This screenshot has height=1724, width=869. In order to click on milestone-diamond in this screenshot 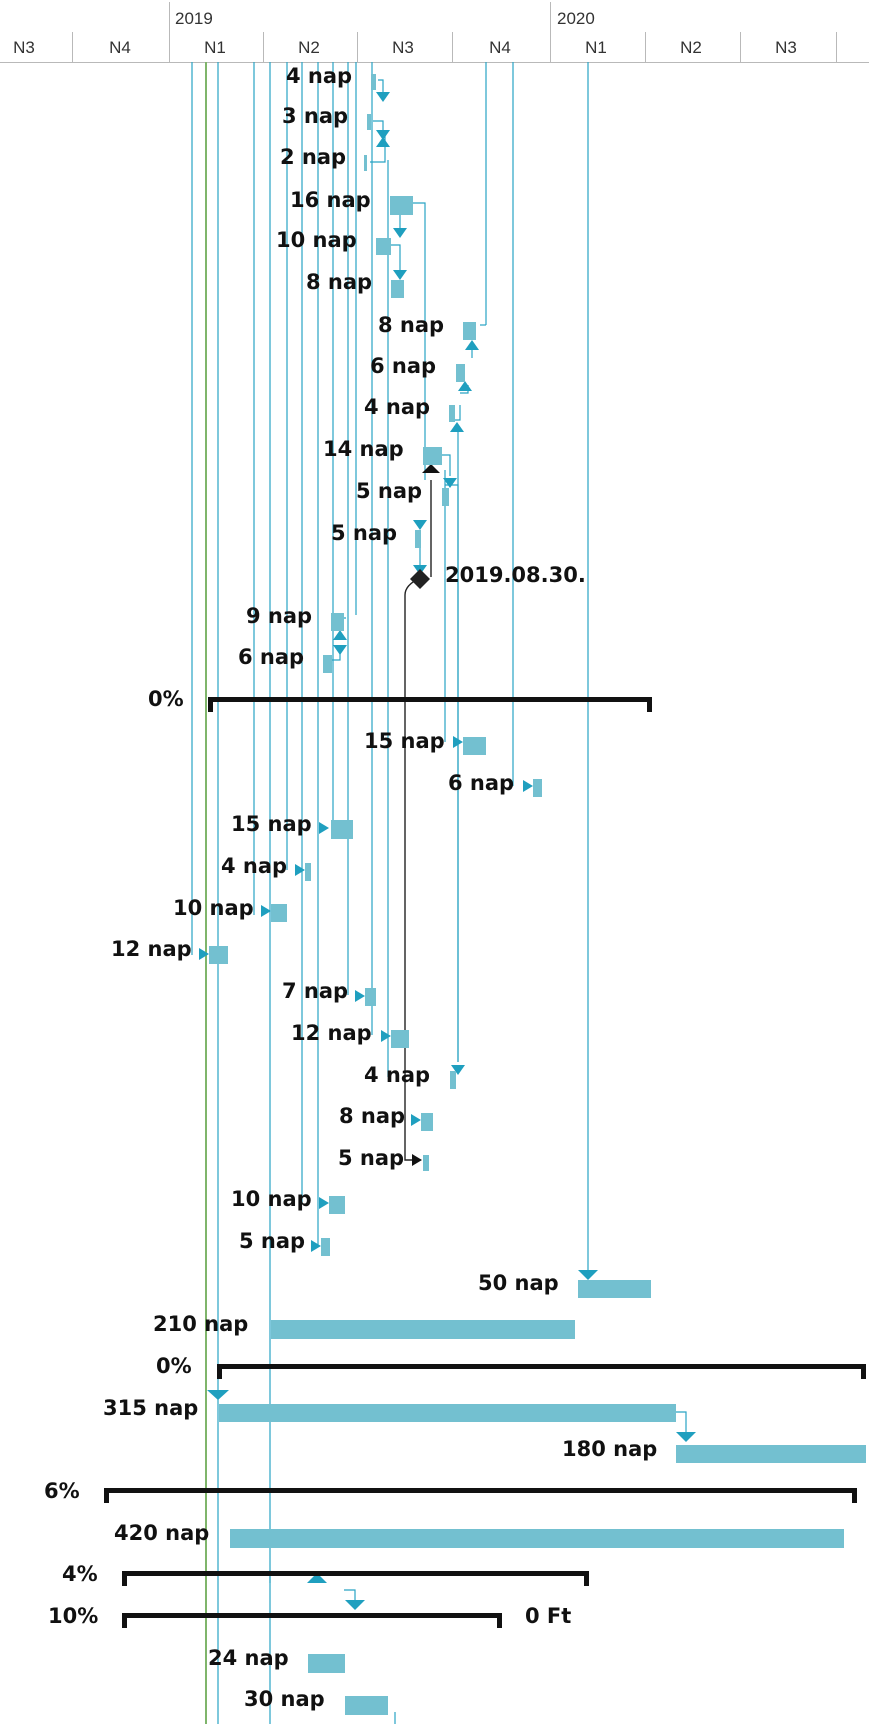, I will do `click(420, 579)`.